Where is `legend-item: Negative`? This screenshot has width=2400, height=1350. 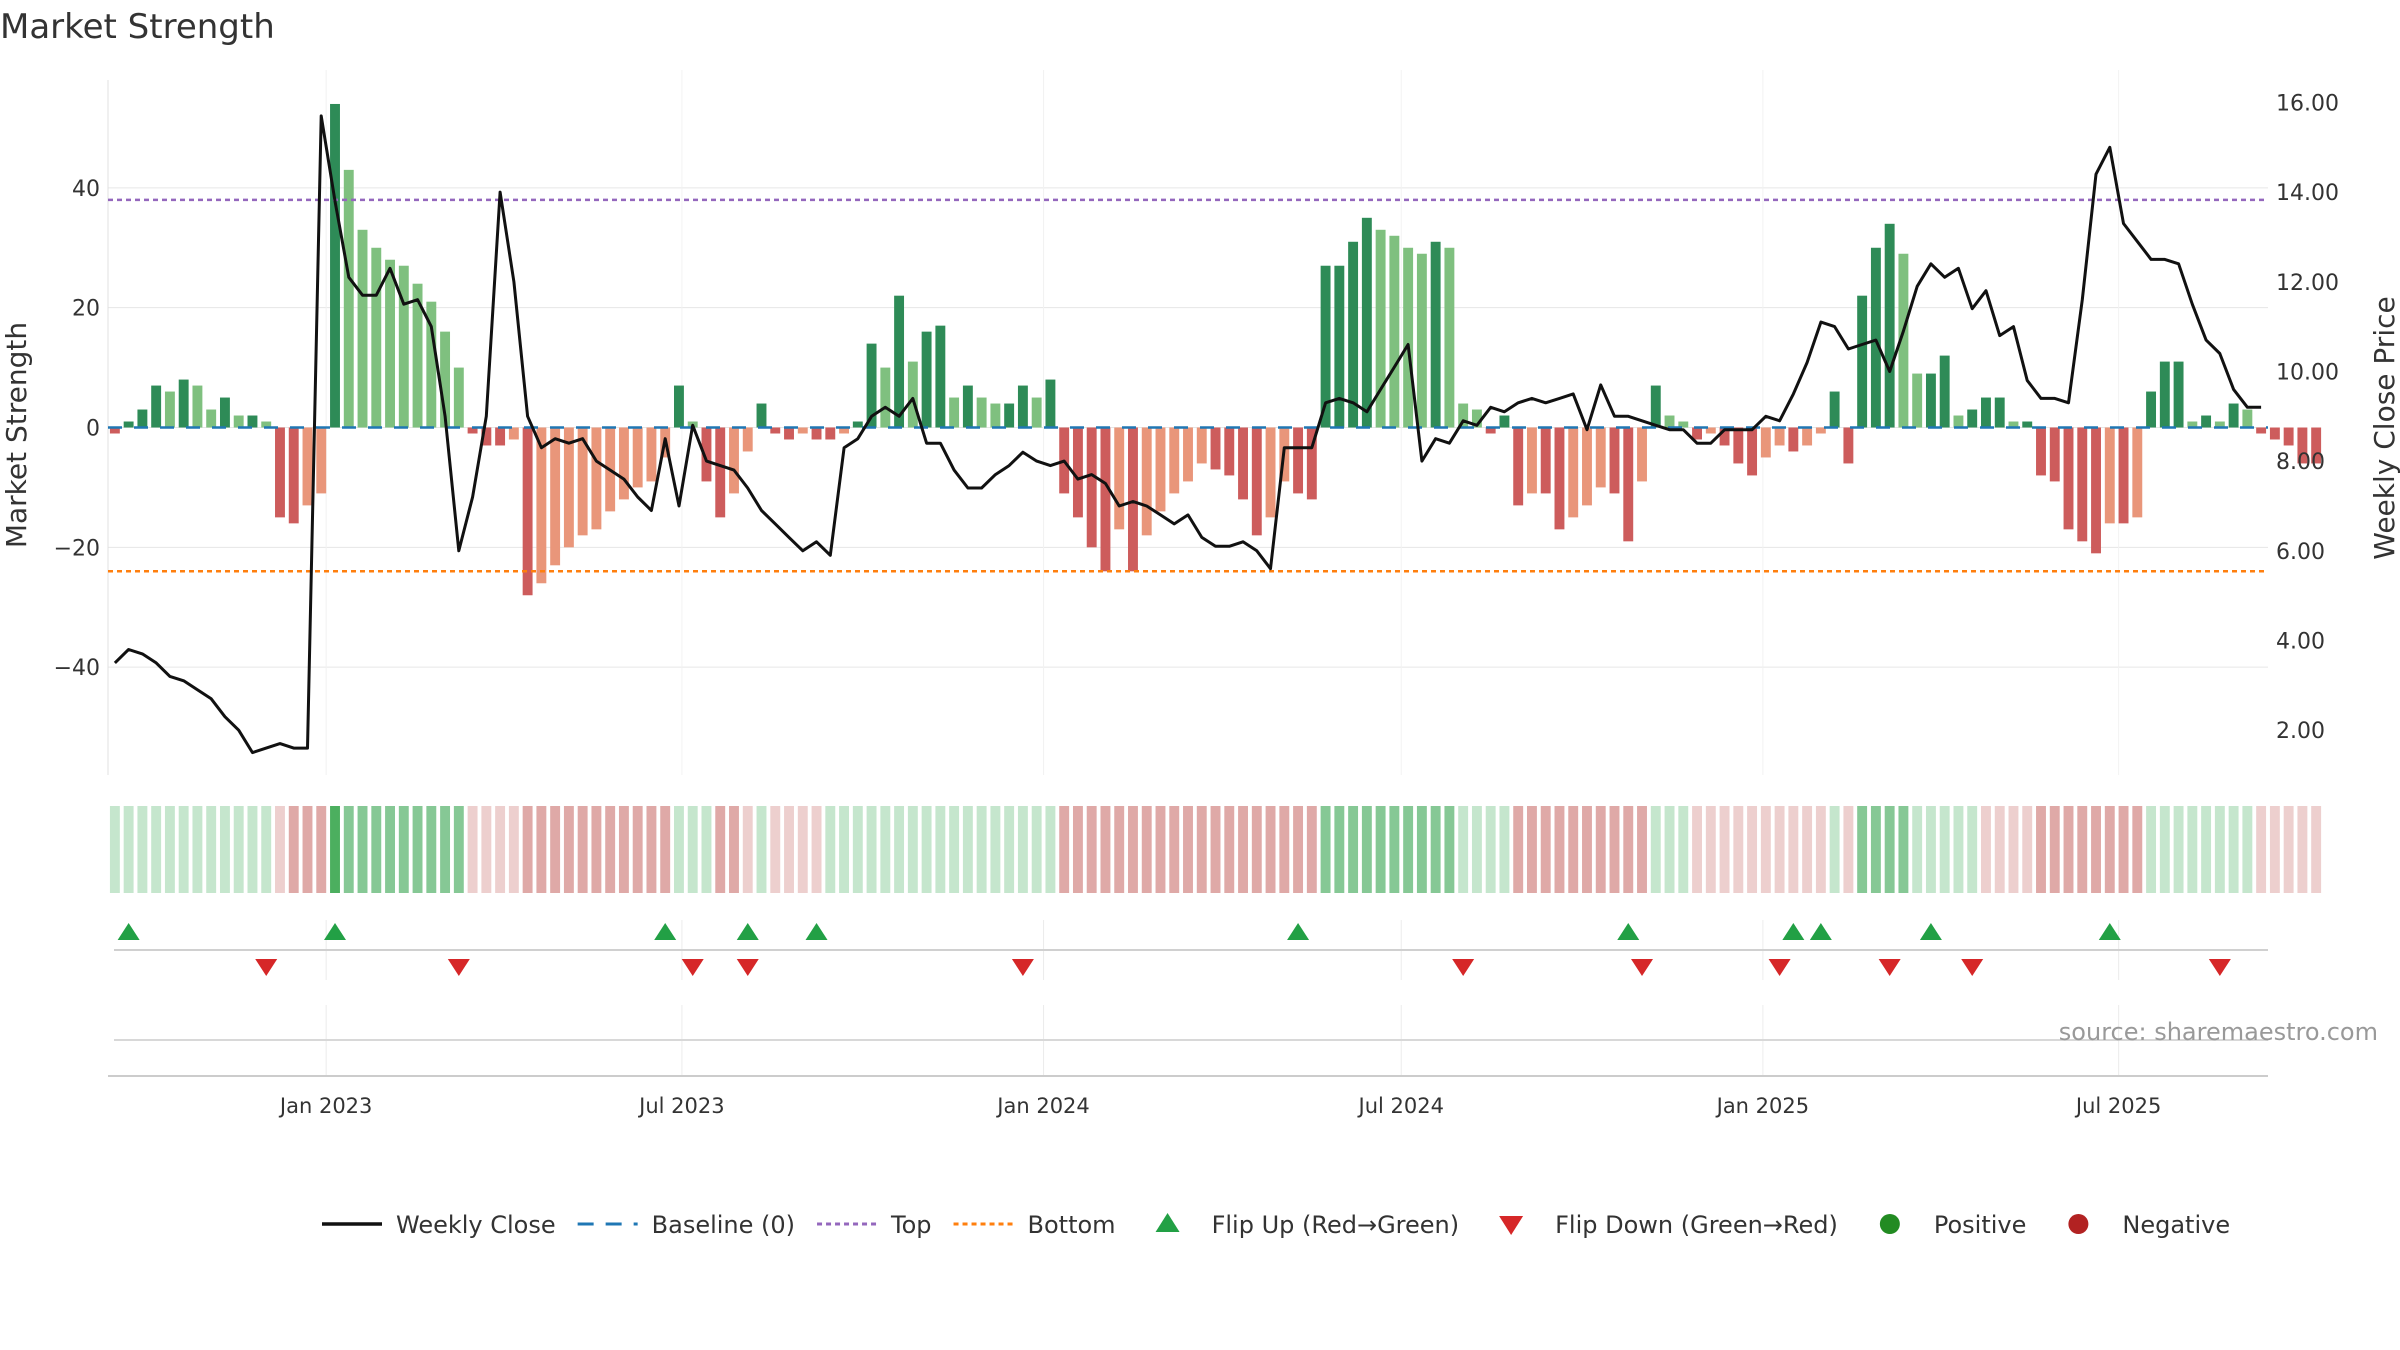 legend-item: Negative is located at coordinates (2149, 1225).